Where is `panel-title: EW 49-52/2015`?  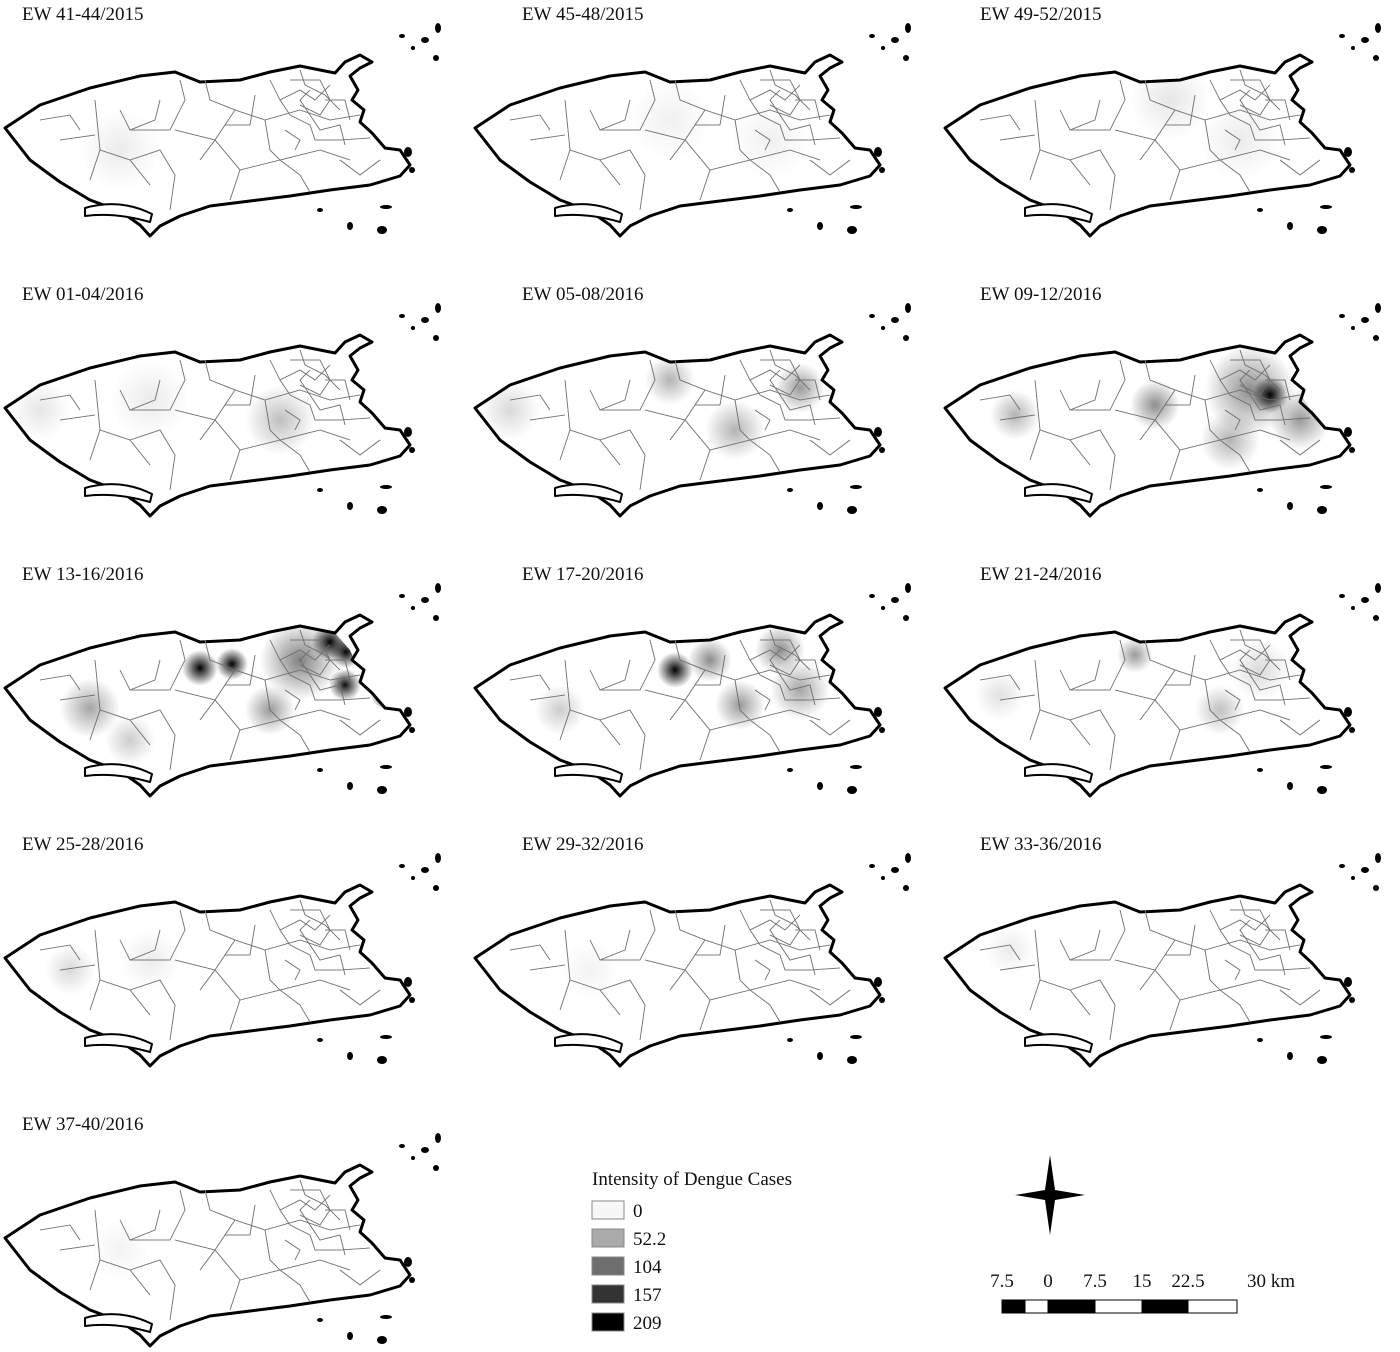
panel-title: EW 49-52/2015 is located at coordinates (1041, 14).